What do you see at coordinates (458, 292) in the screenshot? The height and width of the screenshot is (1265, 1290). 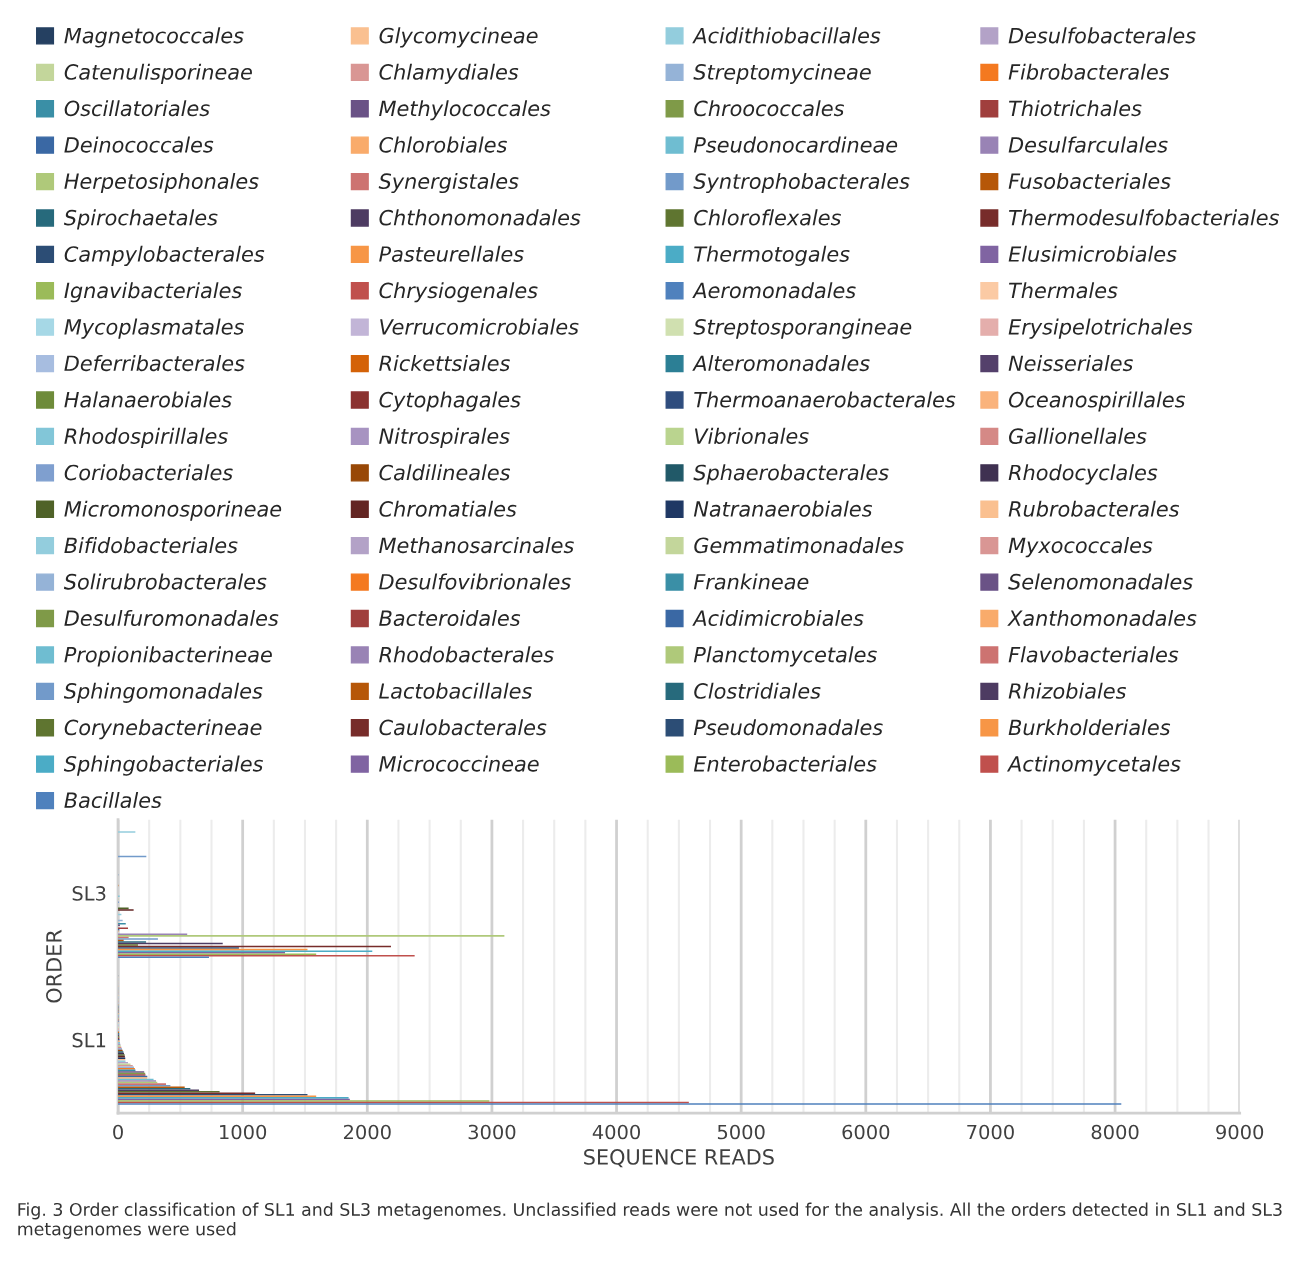 I see `legend-label: Chrysiogenales` at bounding box center [458, 292].